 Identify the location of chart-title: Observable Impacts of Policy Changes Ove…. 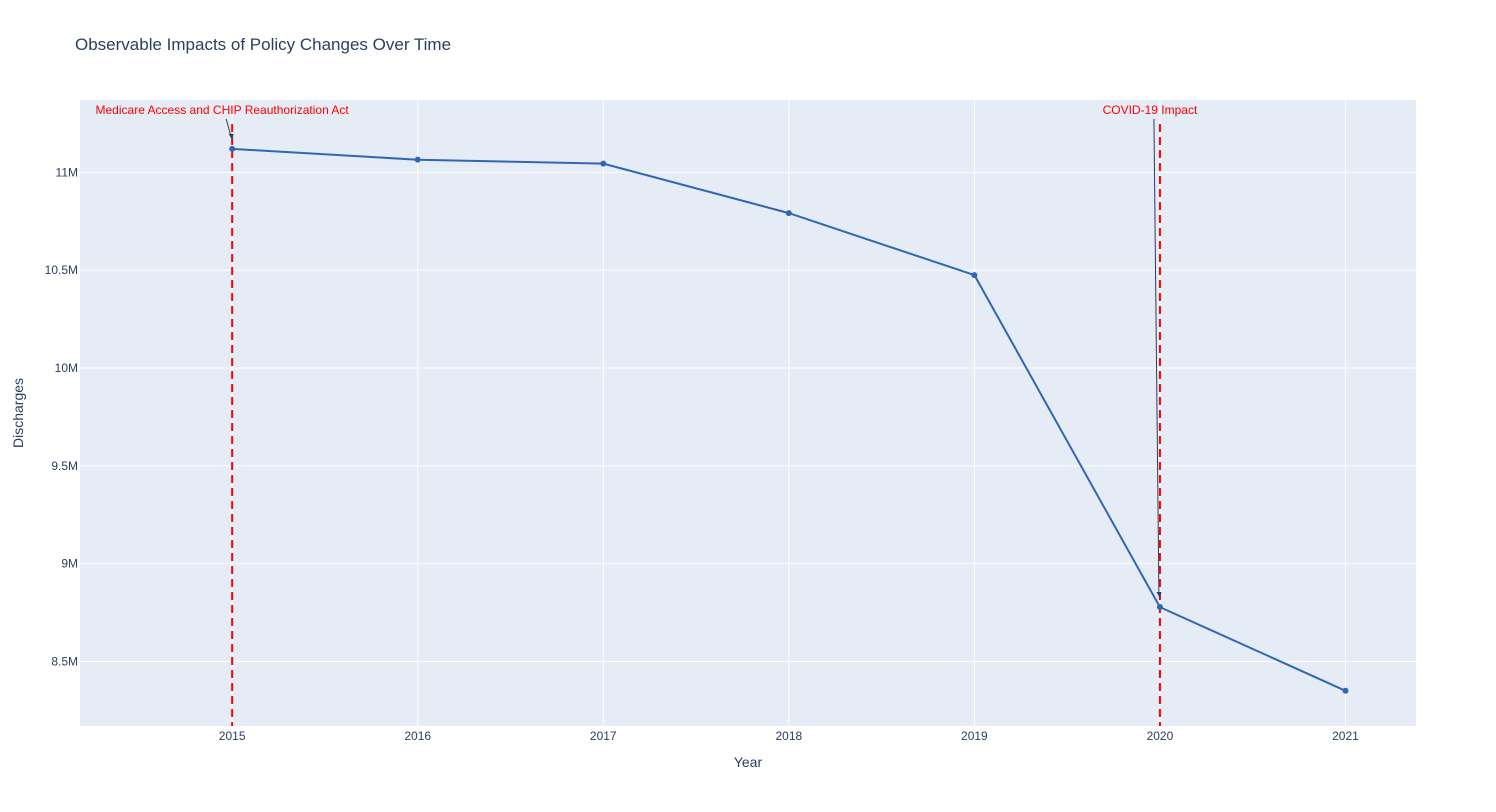
(263, 44).